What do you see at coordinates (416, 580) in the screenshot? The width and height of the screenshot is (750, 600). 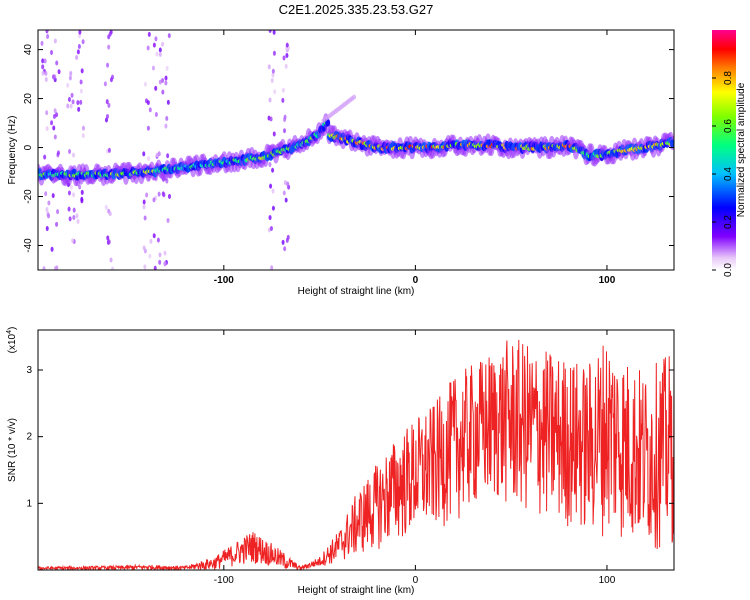 I see `x-tick-label: 0` at bounding box center [416, 580].